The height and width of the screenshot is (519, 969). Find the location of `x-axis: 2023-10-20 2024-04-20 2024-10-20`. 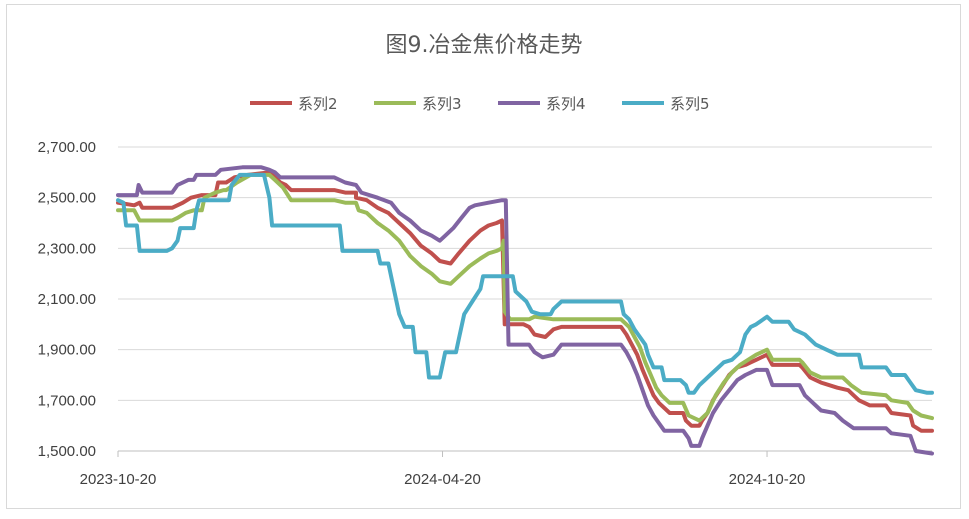

x-axis: 2023-10-20 2024-04-20 2024-10-20 is located at coordinates (443, 469).